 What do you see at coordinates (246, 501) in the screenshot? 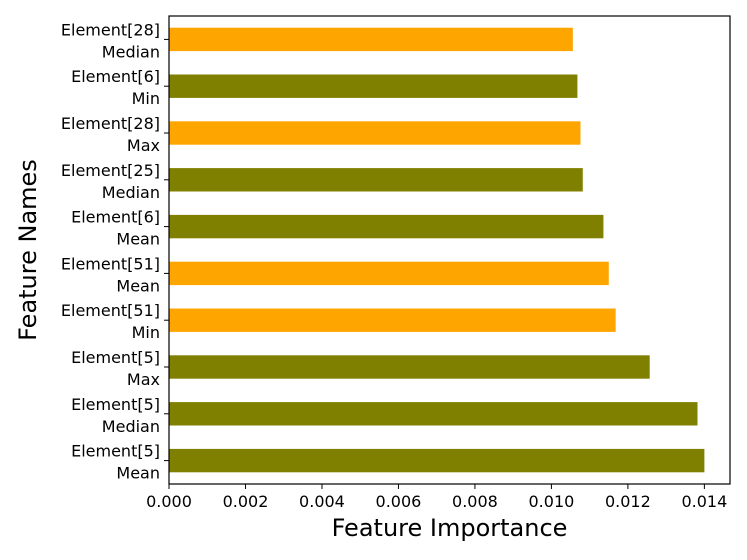
I see `x-tick-label: 0.002` at bounding box center [246, 501].